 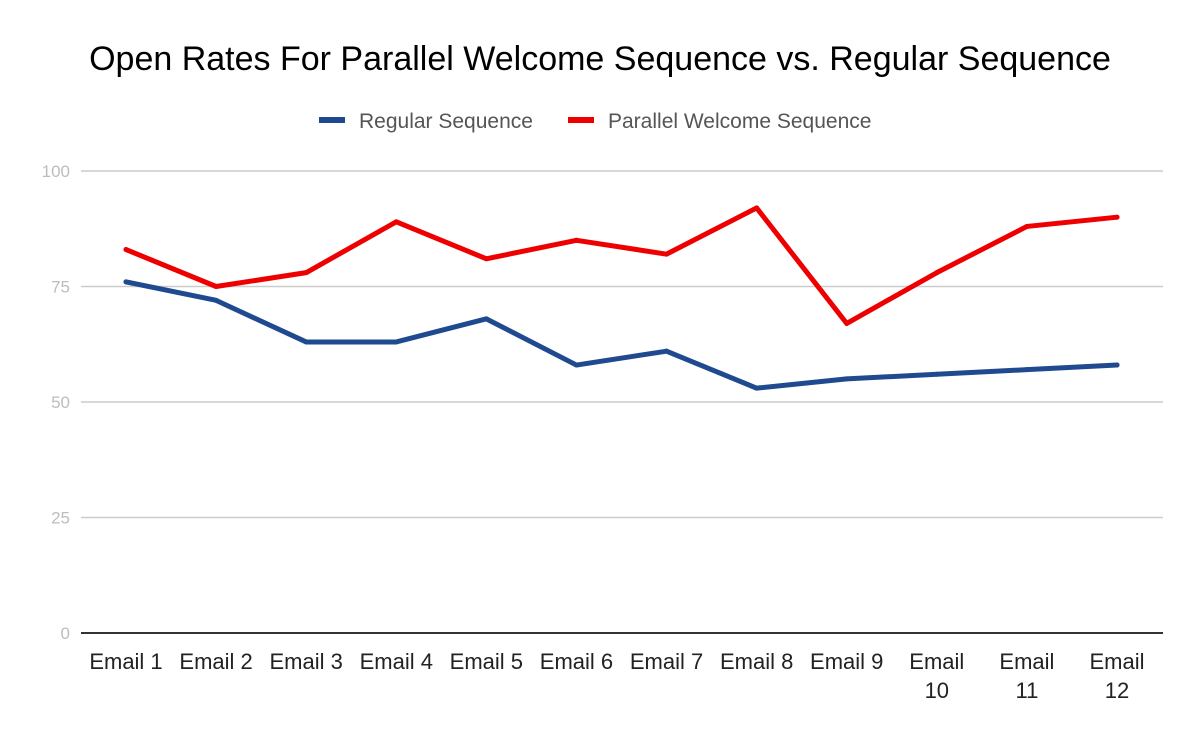 What do you see at coordinates (56, 171) in the screenshot?
I see `y-tick-label-100: 100` at bounding box center [56, 171].